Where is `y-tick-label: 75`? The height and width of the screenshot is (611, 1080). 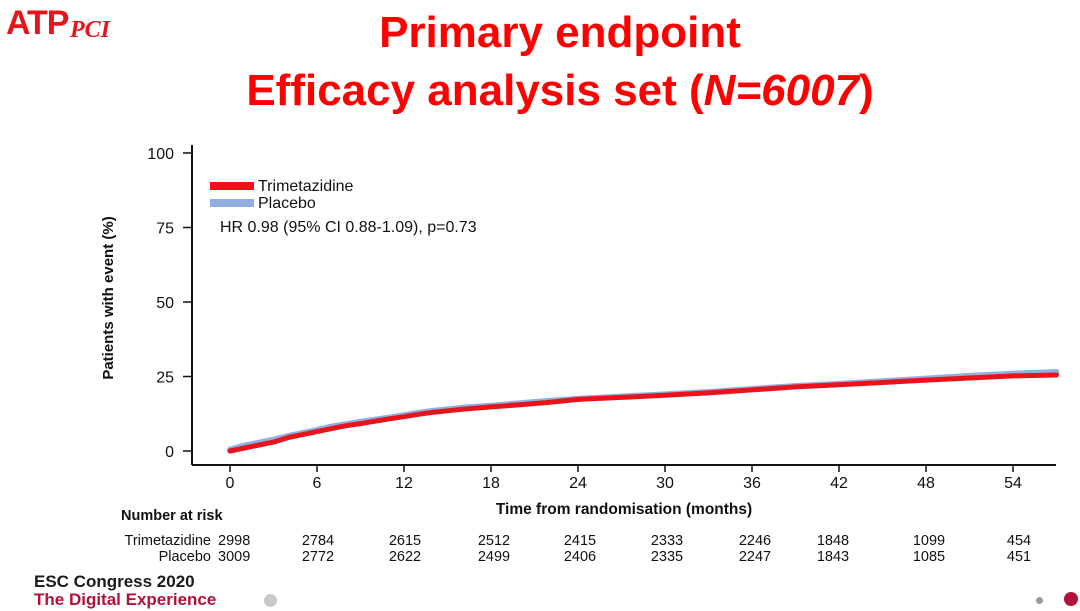
y-tick-label: 75 is located at coordinates (165, 229).